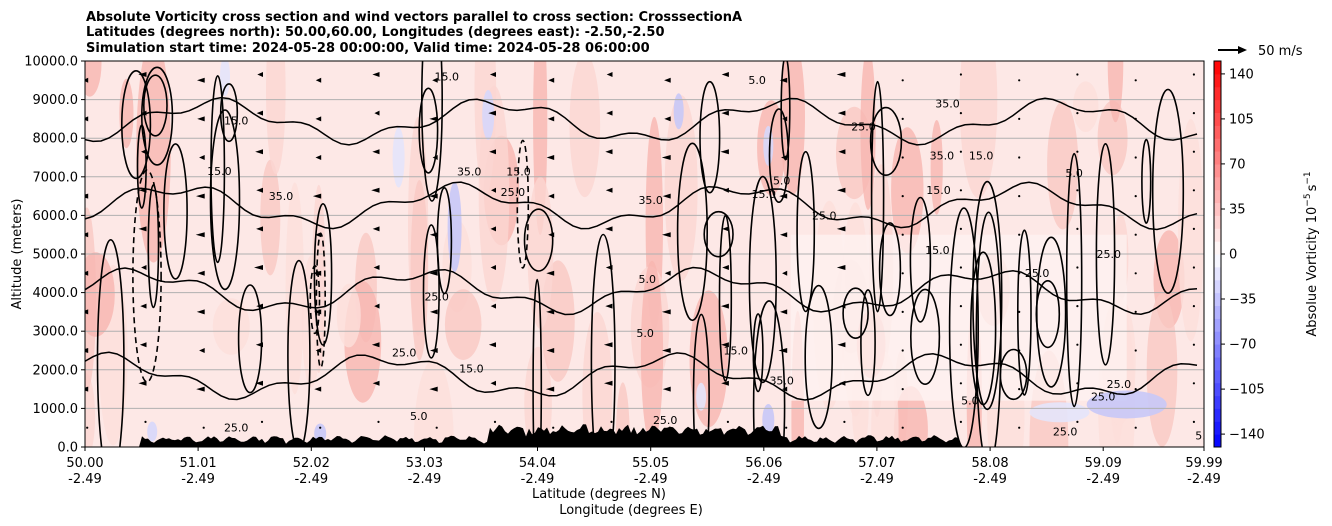 This screenshot has height=526, width=1332. What do you see at coordinates (56, 370) in the screenshot?
I see `y-tick-label: 2000.0` at bounding box center [56, 370].